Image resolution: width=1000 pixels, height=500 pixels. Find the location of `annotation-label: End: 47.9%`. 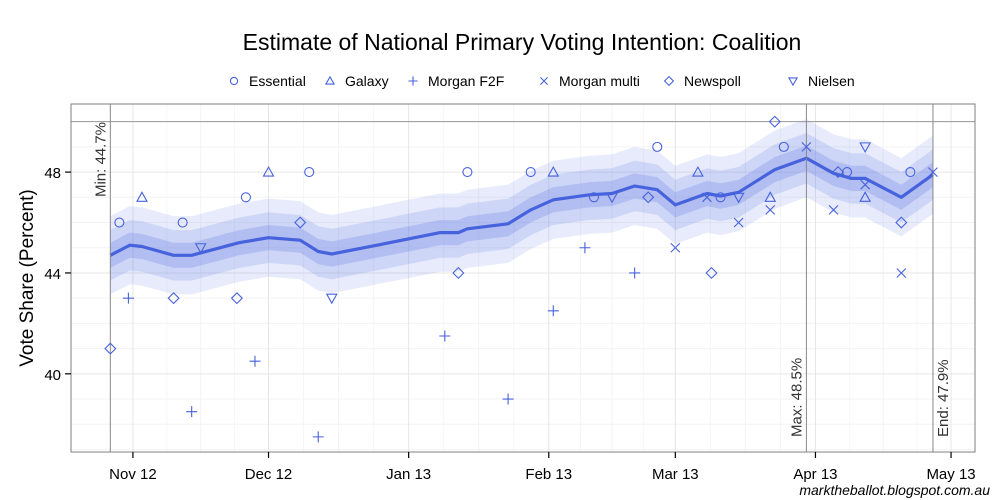

annotation-label: End: 47.9% is located at coordinates (943, 398).